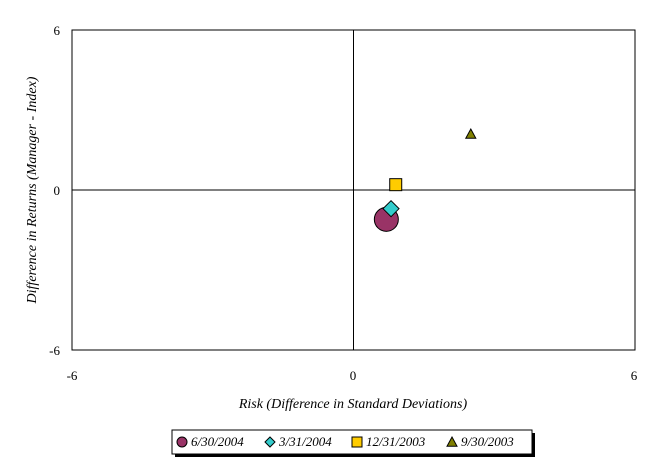 This screenshot has height=463, width=658. What do you see at coordinates (396, 185) in the screenshot?
I see `data-point-square` at bounding box center [396, 185].